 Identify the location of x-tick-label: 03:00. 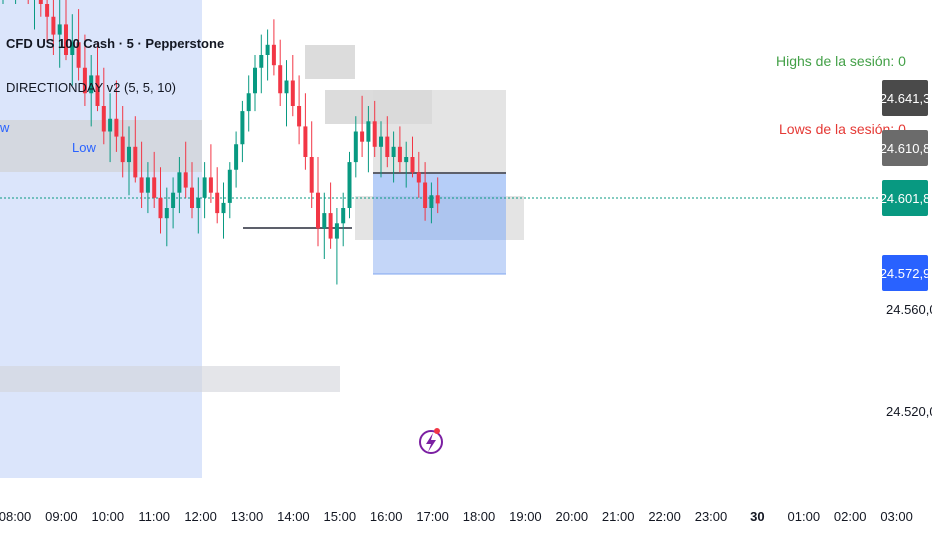
(896, 516).